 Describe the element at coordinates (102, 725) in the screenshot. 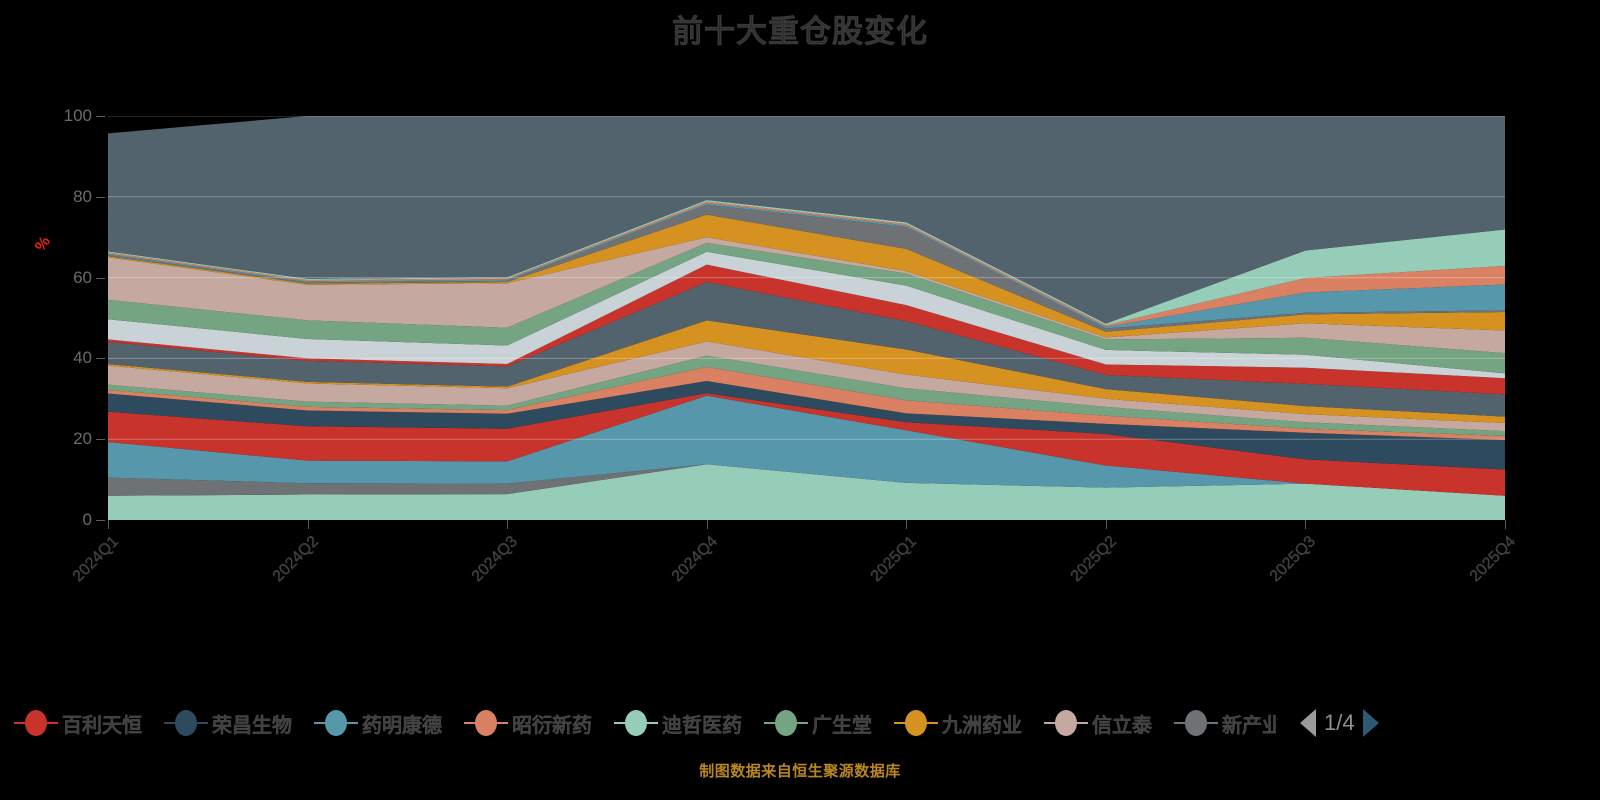

I see `legend-label: 百利天恒` at that location.